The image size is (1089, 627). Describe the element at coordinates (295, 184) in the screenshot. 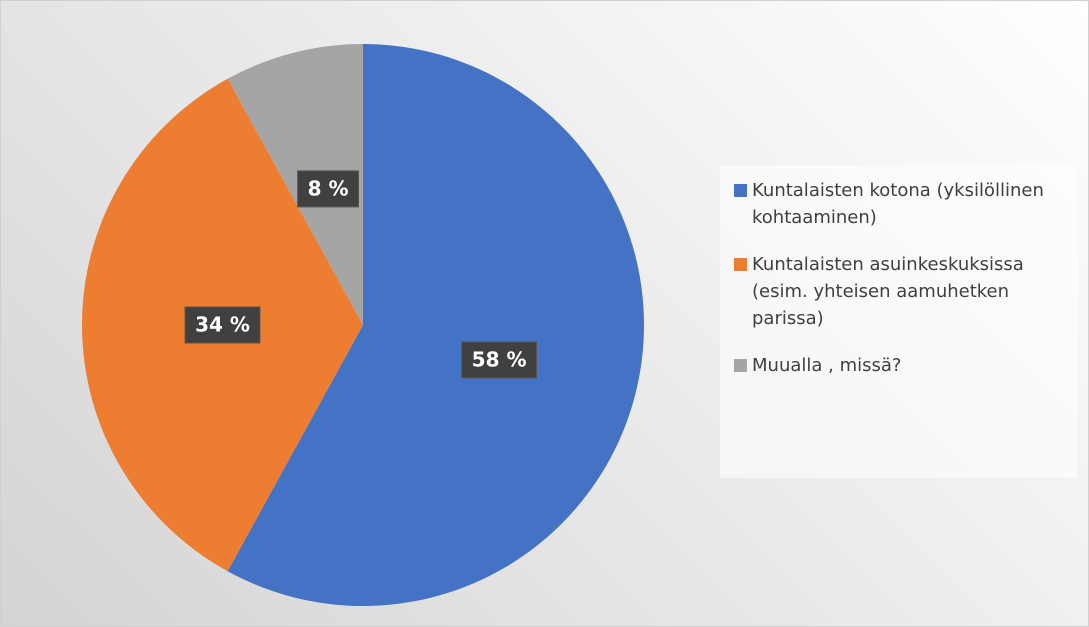

I see `pie-slice` at that location.